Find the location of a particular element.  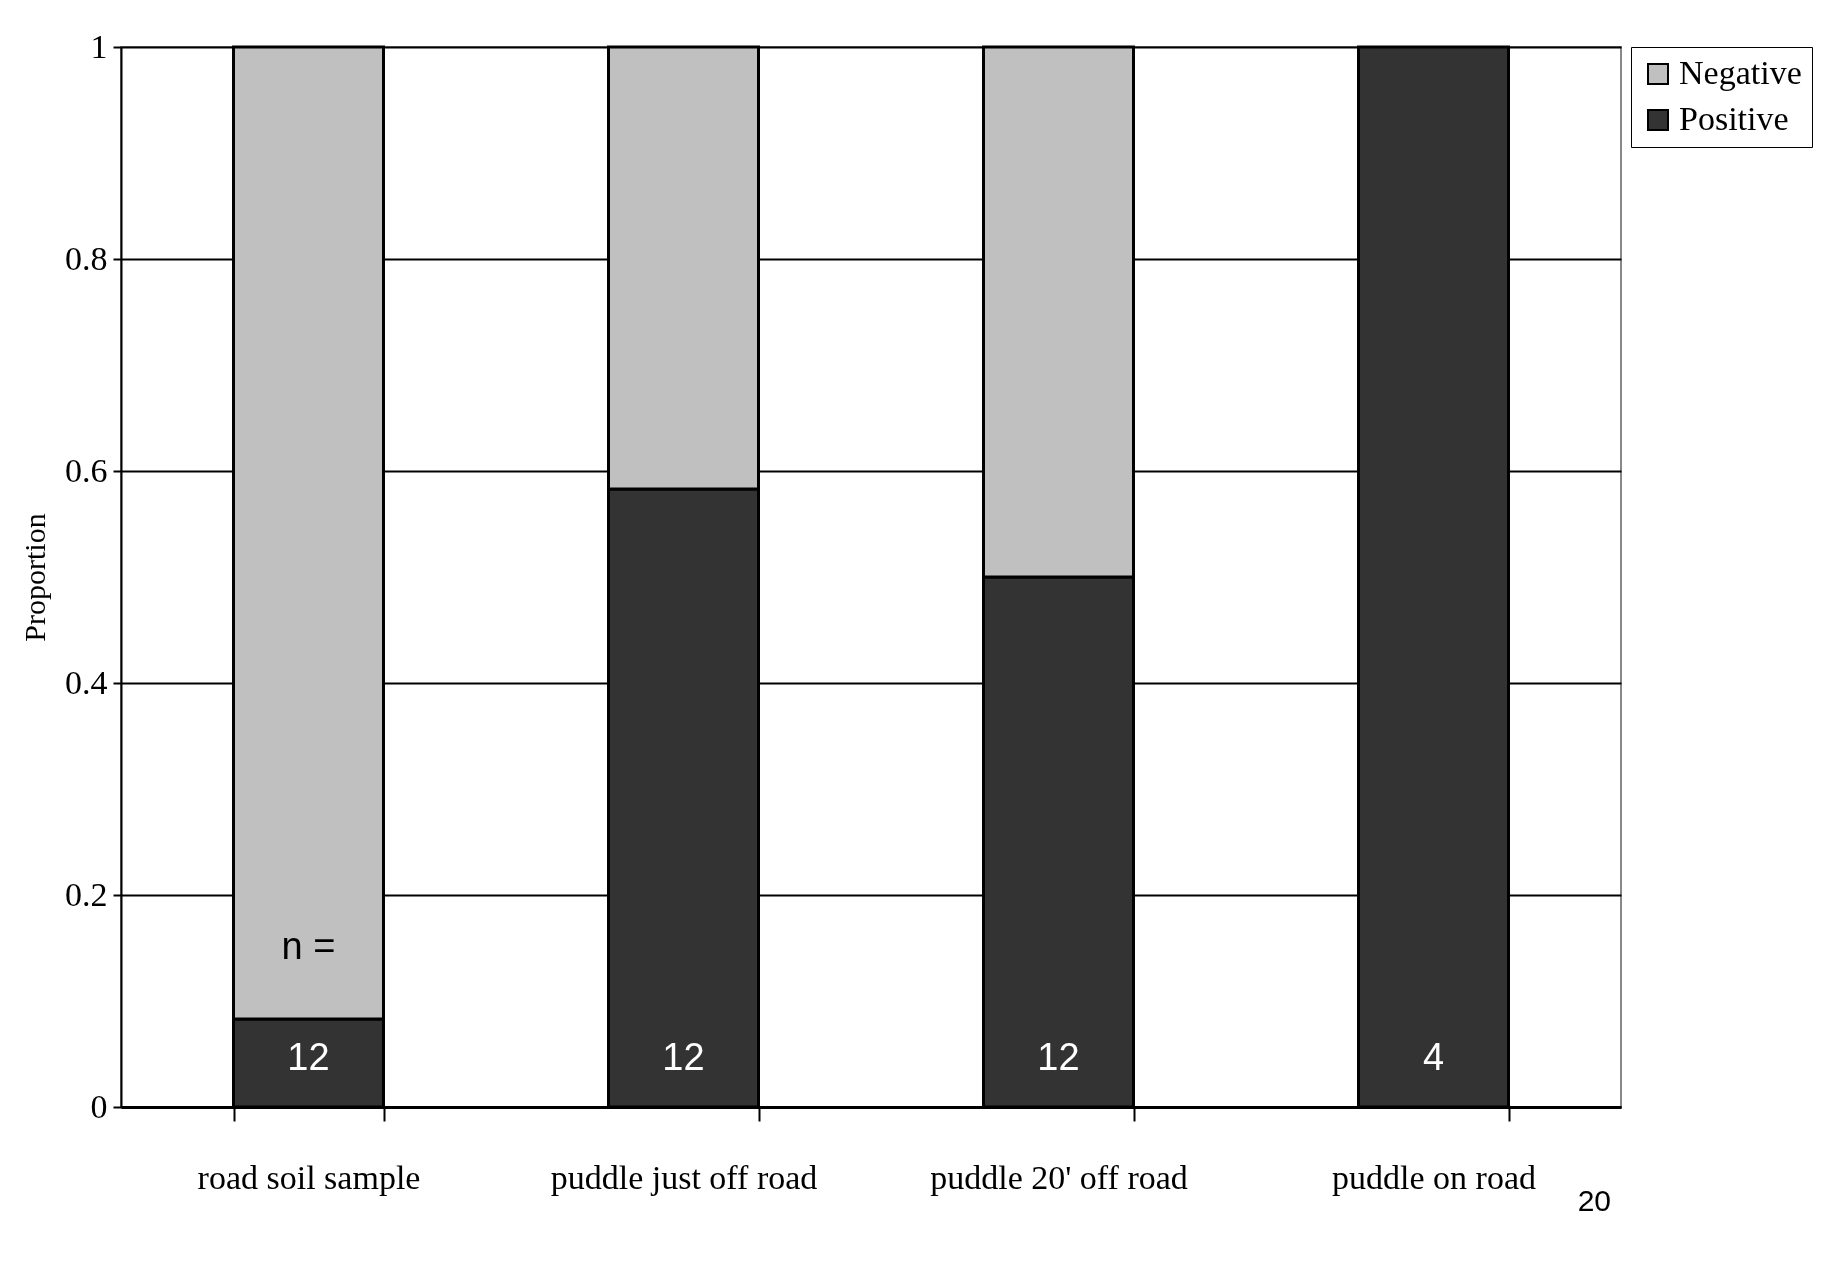

y-tick-label: 0.4 is located at coordinates (86, 682).